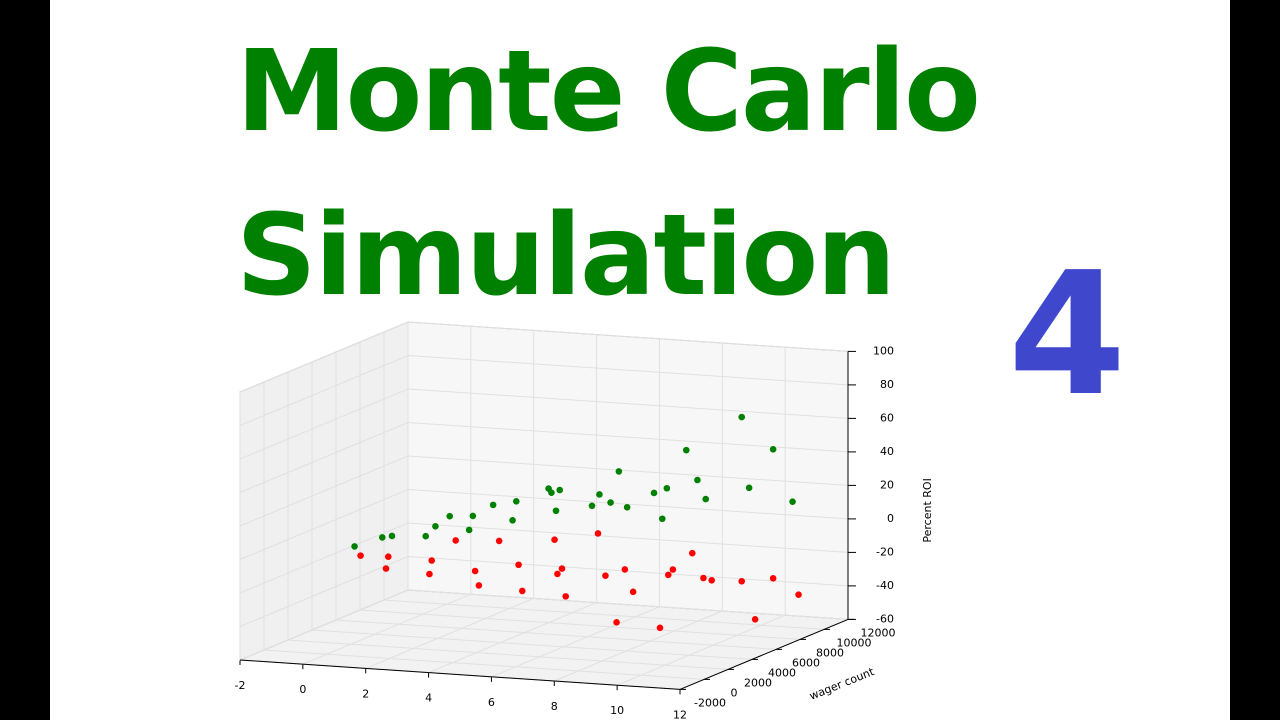 The width and height of the screenshot is (1280, 720). I want to click on z-tick-label: 80, so click(887, 384).